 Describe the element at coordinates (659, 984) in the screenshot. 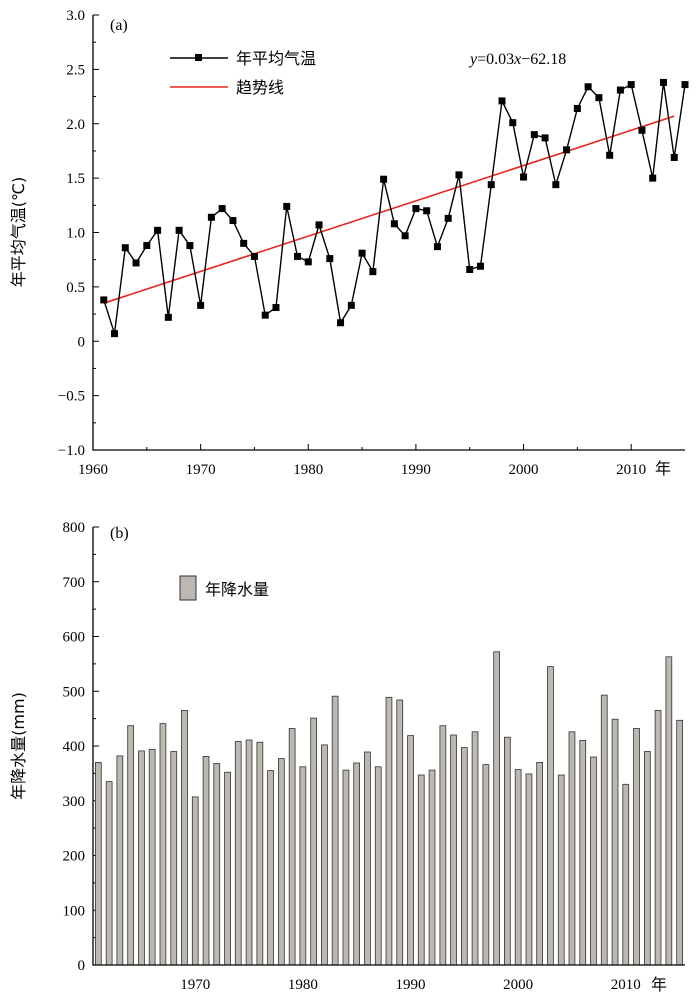

I see `panel-b-year-unit: 年` at that location.